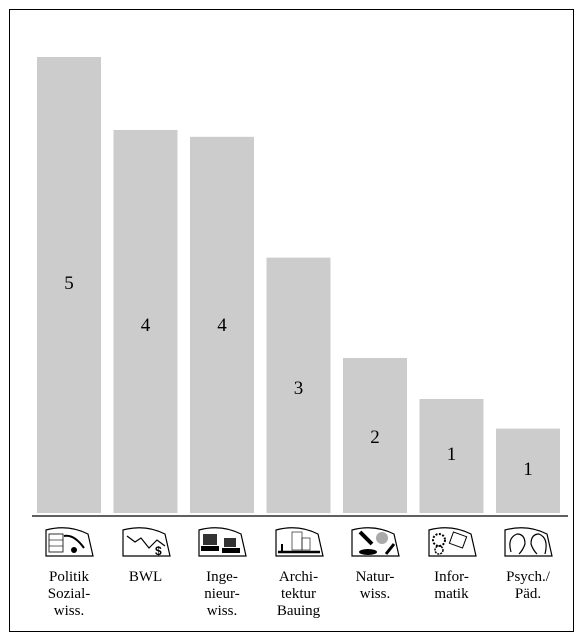 Image resolution: width=584 pixels, height=639 pixels. I want to click on bar-value-label: 5, so click(69, 283).